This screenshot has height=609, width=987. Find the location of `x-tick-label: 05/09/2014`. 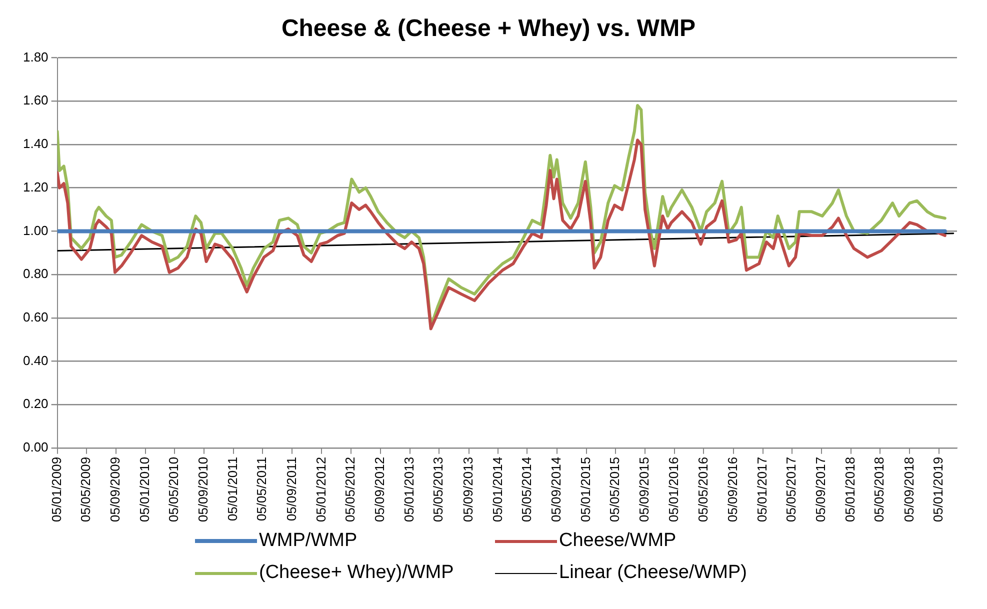

x-tick-label: 05/09/2014 is located at coordinates (556, 489).